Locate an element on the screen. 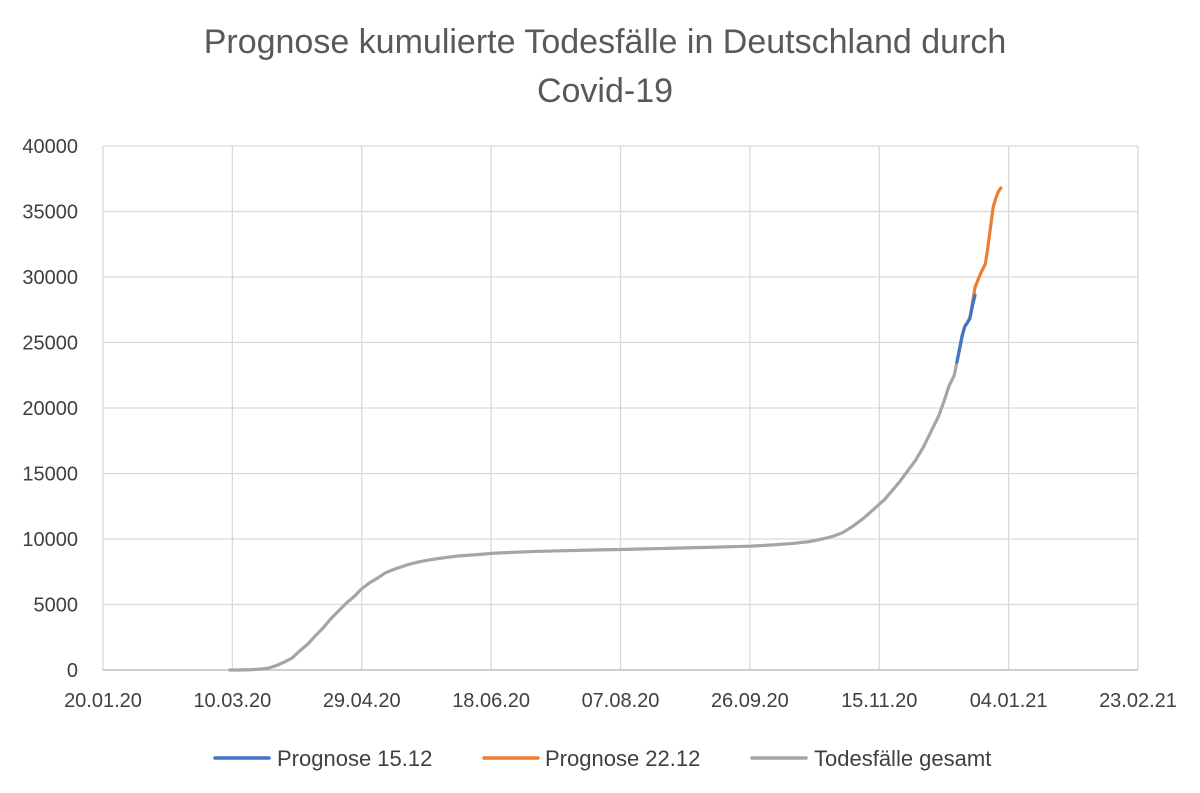 The width and height of the screenshot is (1200, 793). y-tick-label: 40000 is located at coordinates (50, 147).